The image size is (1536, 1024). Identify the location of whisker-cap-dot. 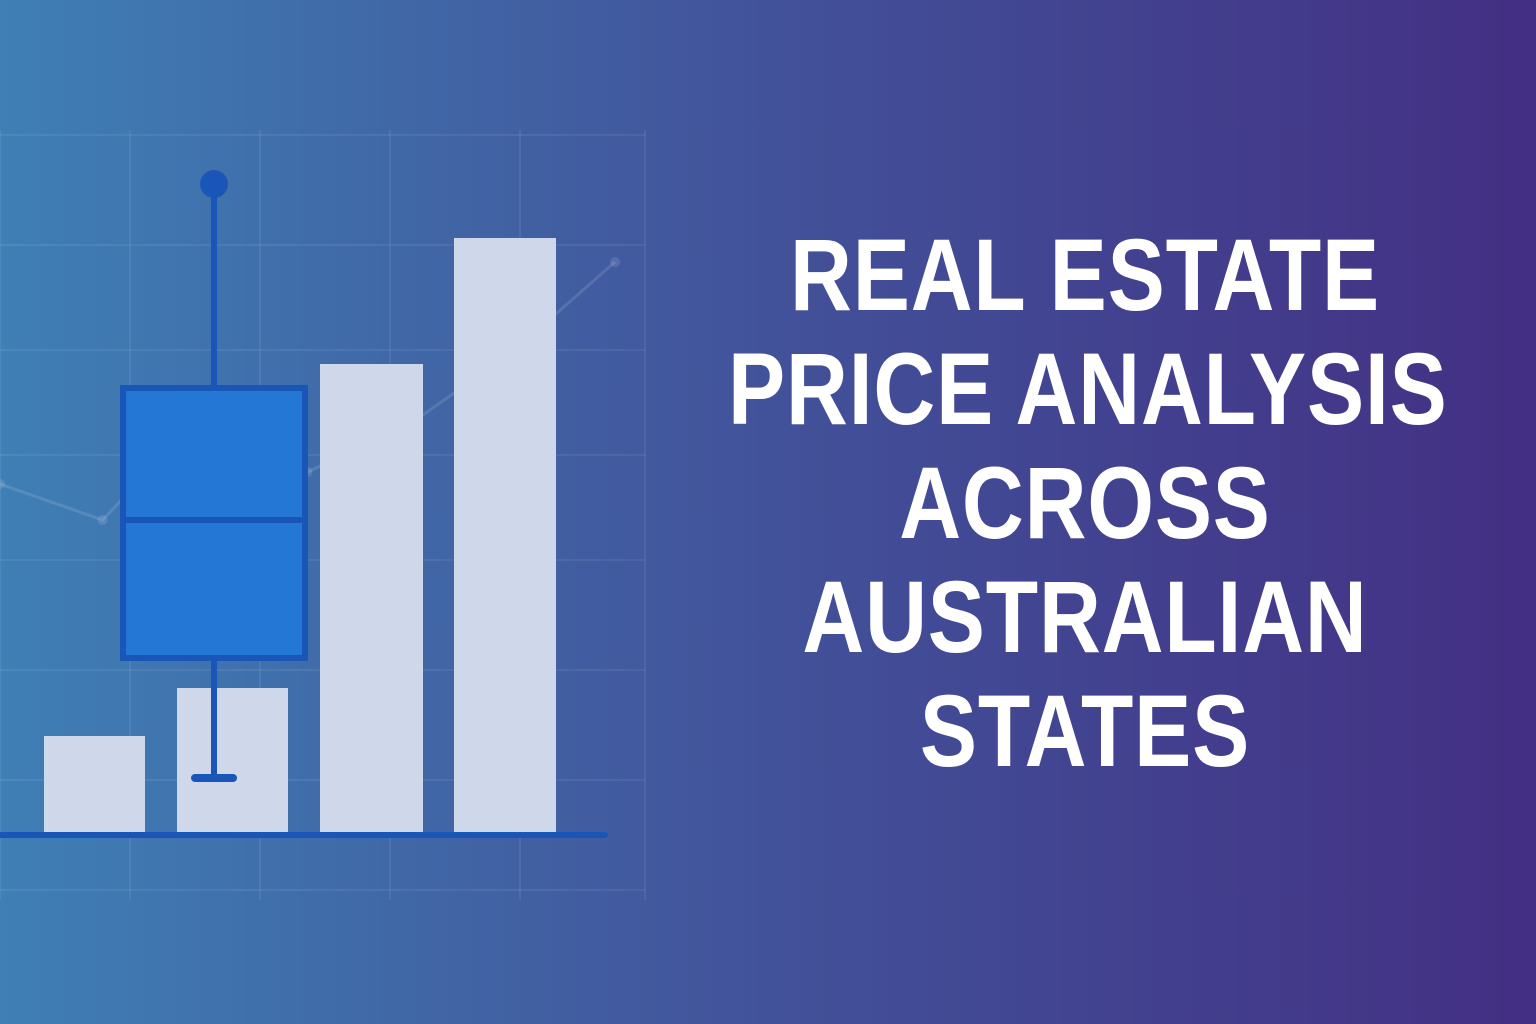
(214, 184).